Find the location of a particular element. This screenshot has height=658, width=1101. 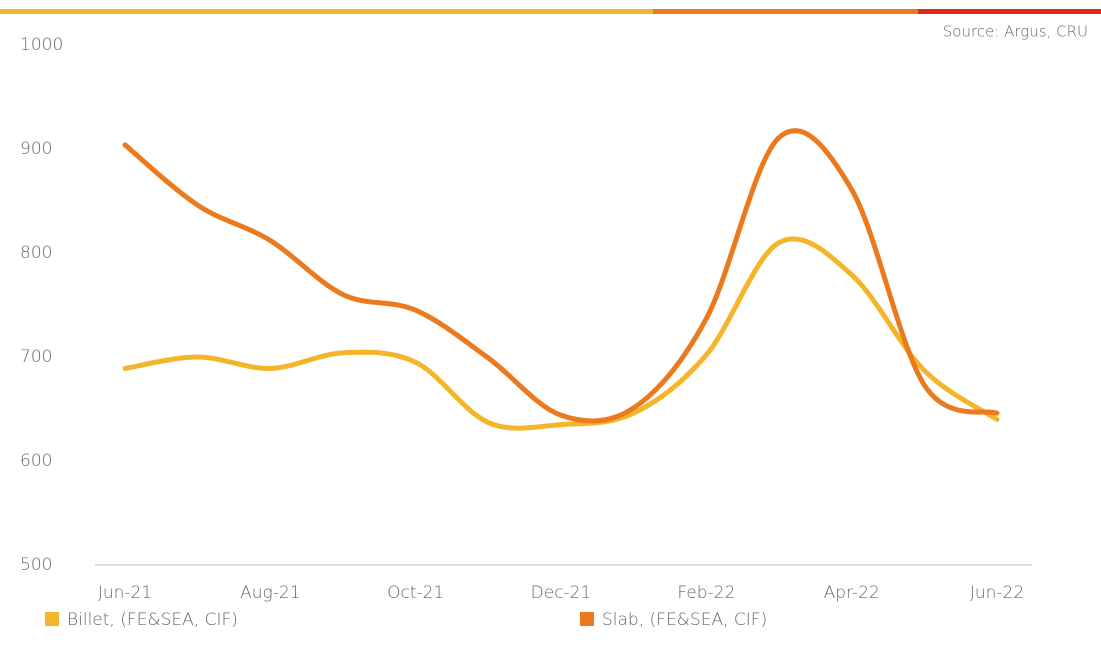

y-tick-label: 600 is located at coordinates (36, 461).